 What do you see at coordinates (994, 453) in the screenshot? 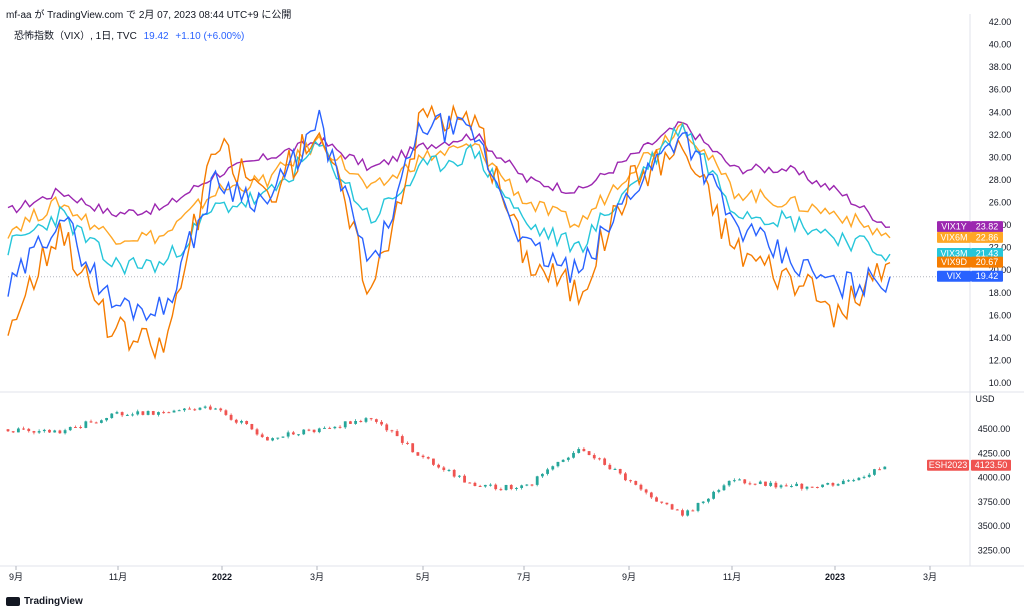
I see `es-y-tick-label: 4250.00` at bounding box center [994, 453].